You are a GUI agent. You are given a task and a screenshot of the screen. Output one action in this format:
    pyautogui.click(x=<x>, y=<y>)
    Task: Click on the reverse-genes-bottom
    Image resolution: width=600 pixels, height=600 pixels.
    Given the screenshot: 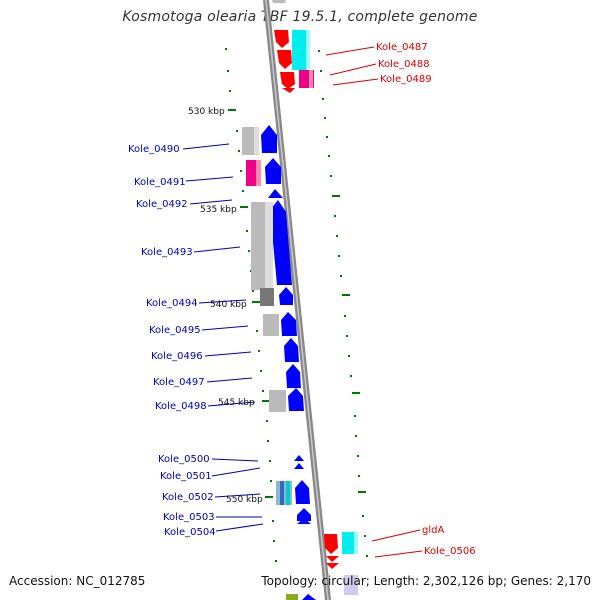 What is the action you would take?
    pyautogui.click(x=341, y=563)
    